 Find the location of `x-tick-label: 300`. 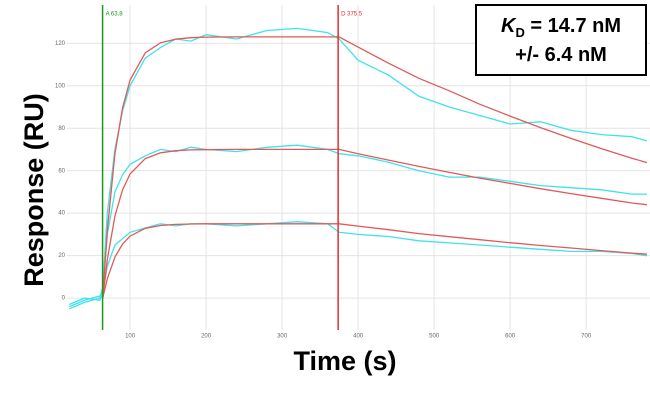

x-tick-label: 300 is located at coordinates (282, 337).